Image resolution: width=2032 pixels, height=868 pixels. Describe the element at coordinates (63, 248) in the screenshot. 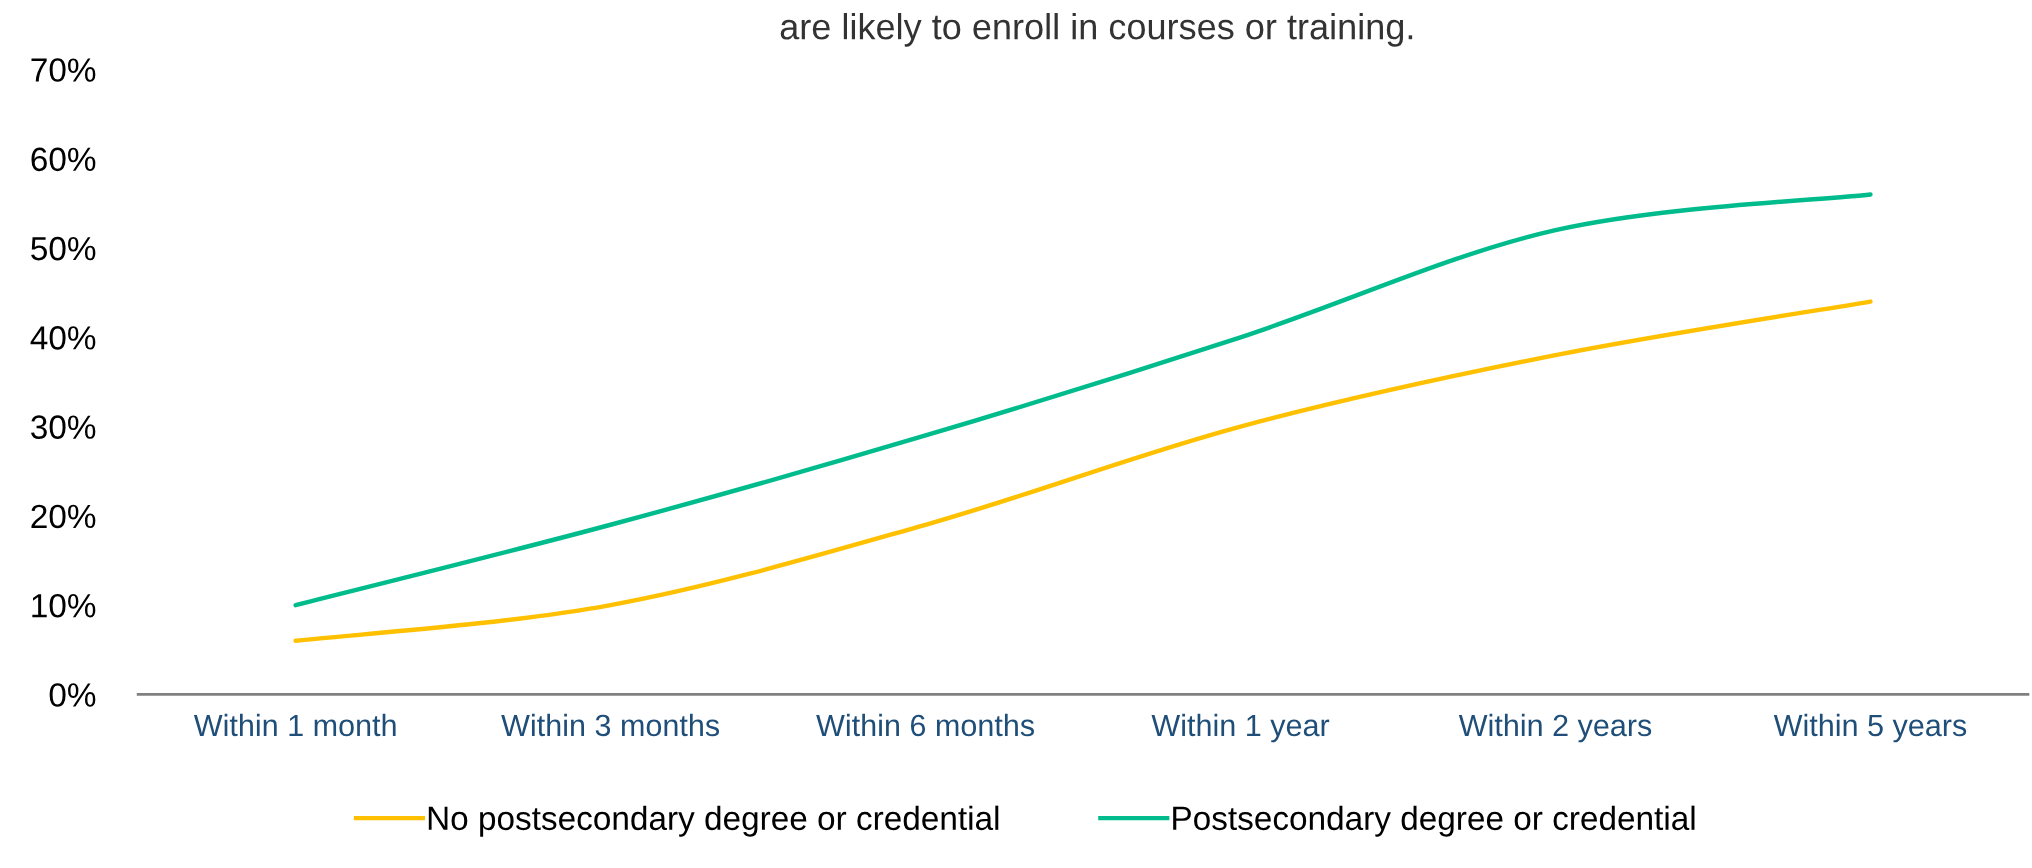

I see `y-tick-label: 50%` at that location.